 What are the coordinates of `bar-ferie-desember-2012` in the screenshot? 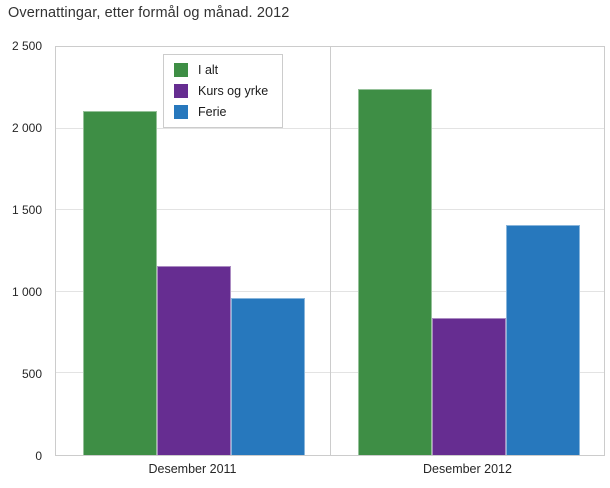 It's located at (542, 339).